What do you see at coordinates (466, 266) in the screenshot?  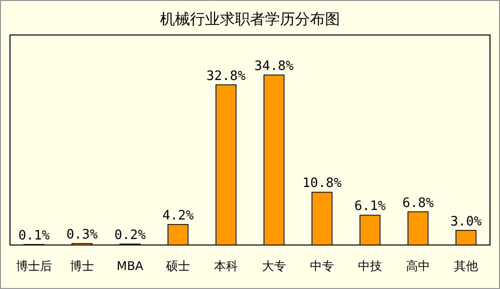 I see `x-tick-label: 其他` at bounding box center [466, 266].